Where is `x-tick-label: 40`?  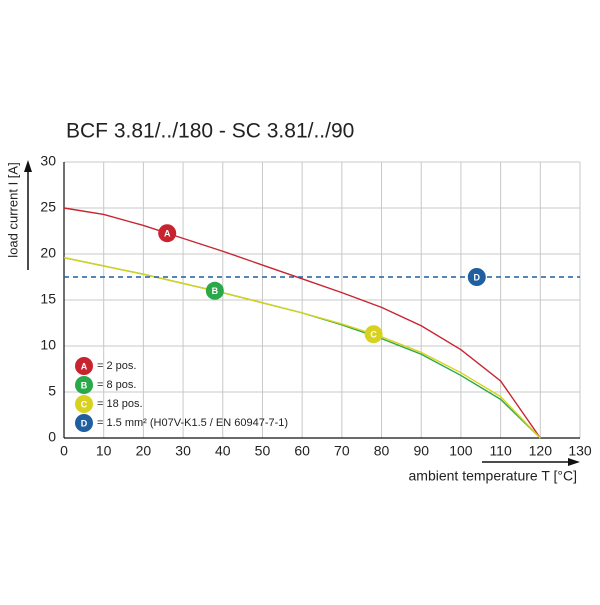
x-tick-label: 40 is located at coordinates (223, 451).